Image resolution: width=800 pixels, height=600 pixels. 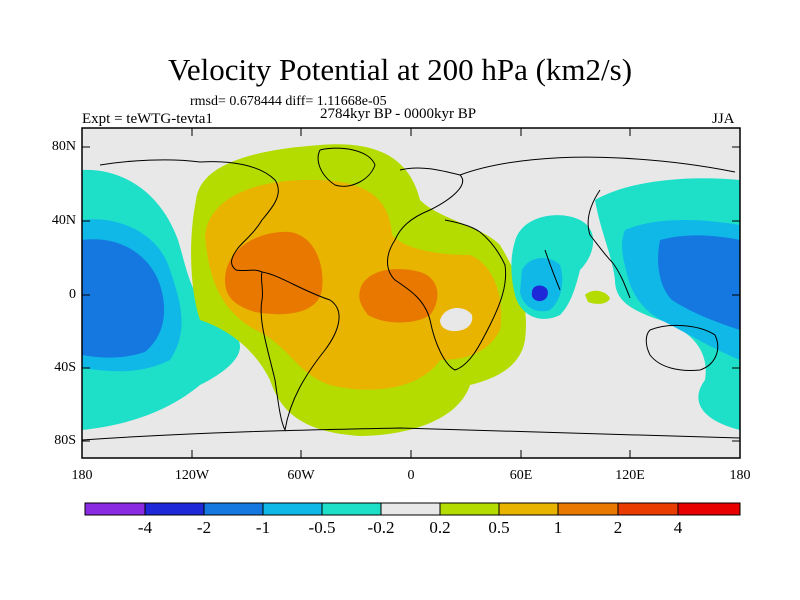 I want to click on colorbar, so click(x=412, y=509).